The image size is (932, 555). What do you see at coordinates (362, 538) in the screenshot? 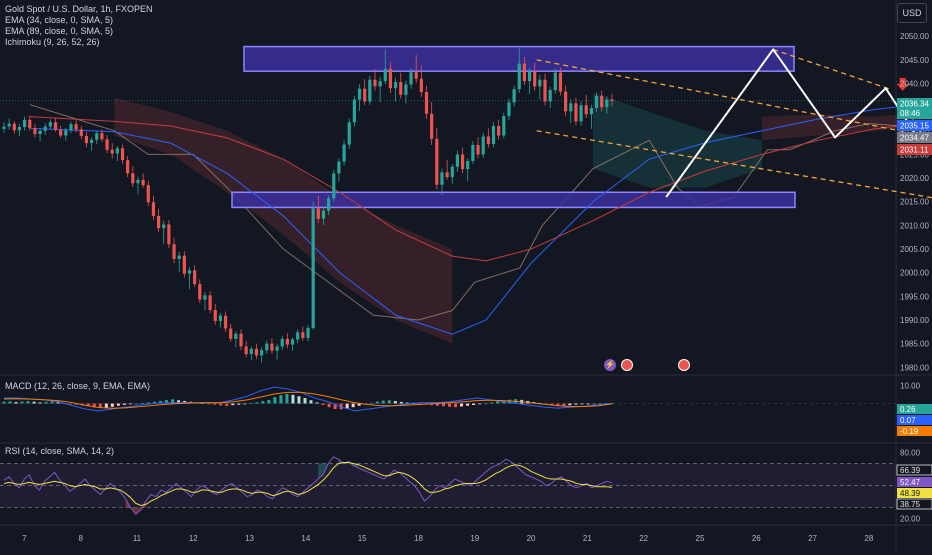
I see `time-tick-label: 15` at bounding box center [362, 538].